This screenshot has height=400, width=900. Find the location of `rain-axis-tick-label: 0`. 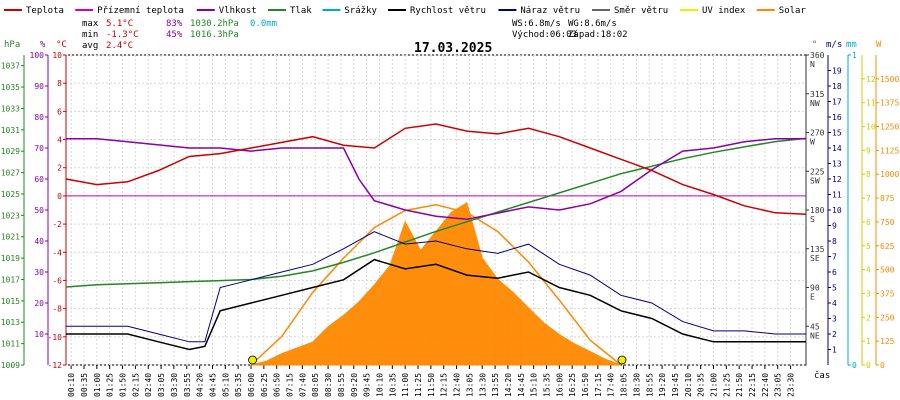

rain-axis-tick-label: 0 is located at coordinates (854, 365).